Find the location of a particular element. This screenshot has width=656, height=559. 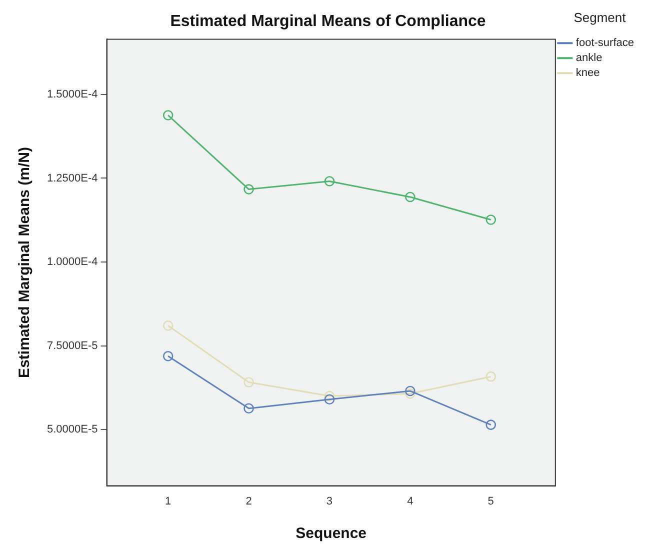

y-tick-label: 1.0000E-4 is located at coordinates (72, 262).